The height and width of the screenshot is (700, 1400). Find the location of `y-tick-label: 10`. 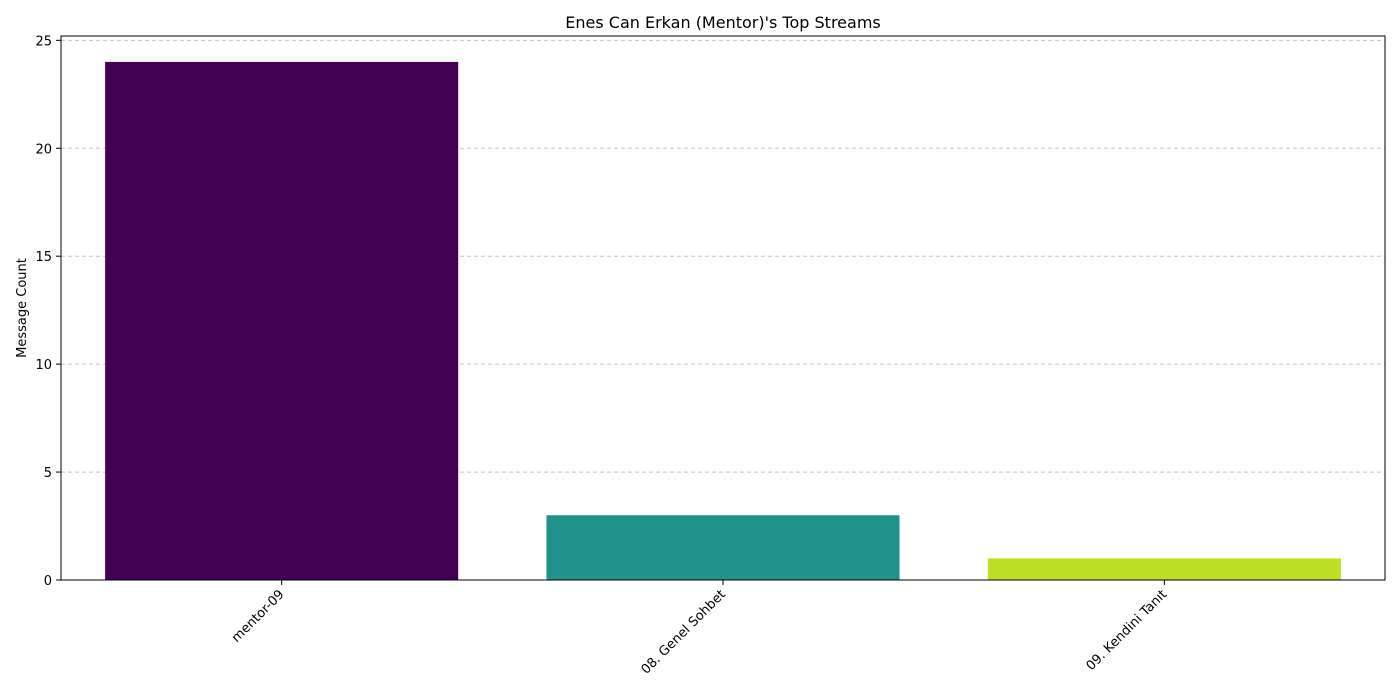

y-tick-label: 10 is located at coordinates (43, 365).